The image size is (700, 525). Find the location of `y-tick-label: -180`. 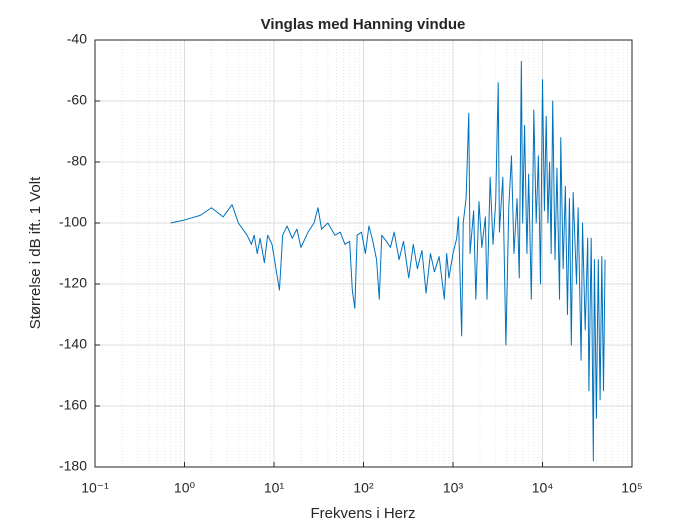

y-tick-label: -180 is located at coordinates (73, 466).